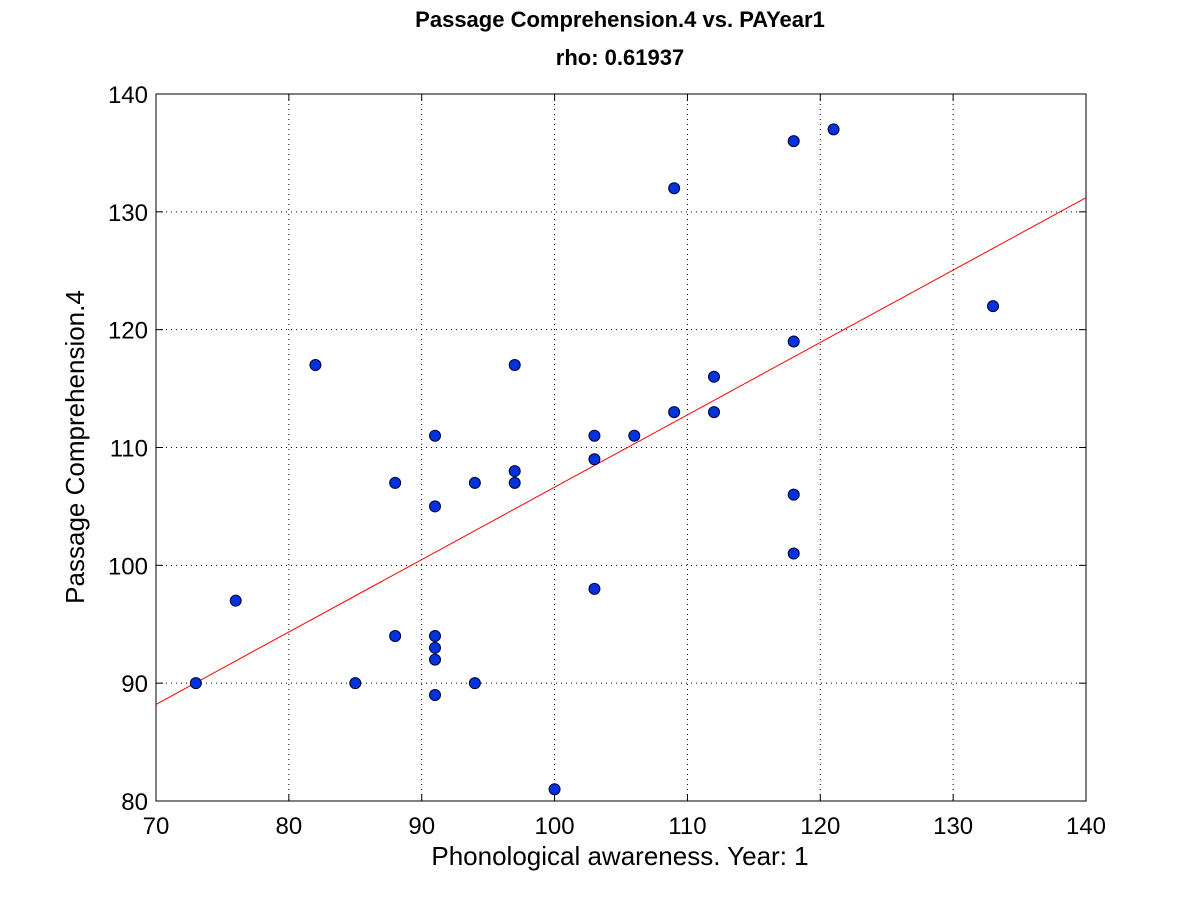 The height and width of the screenshot is (900, 1200). I want to click on x-tick-label: 90, so click(421, 826).